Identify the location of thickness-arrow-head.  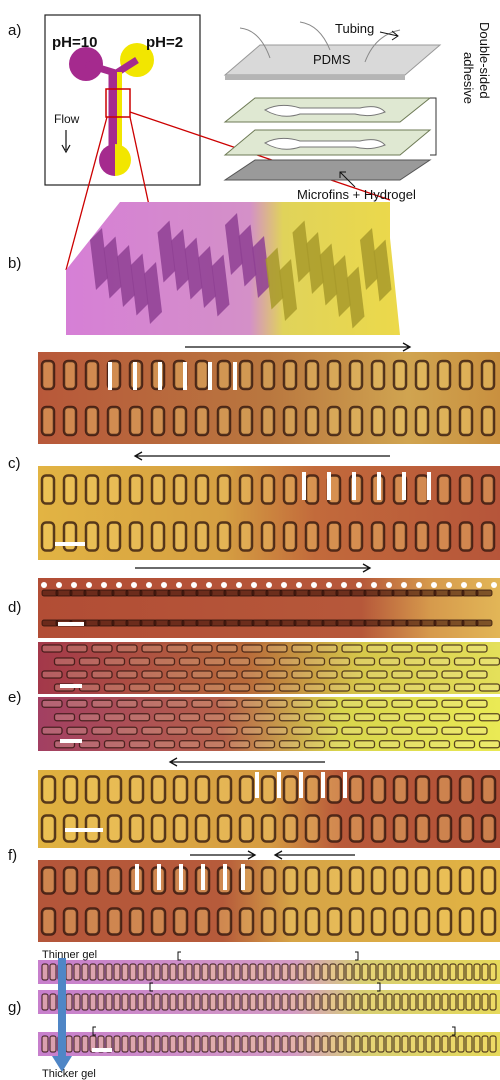
(62, 1064).